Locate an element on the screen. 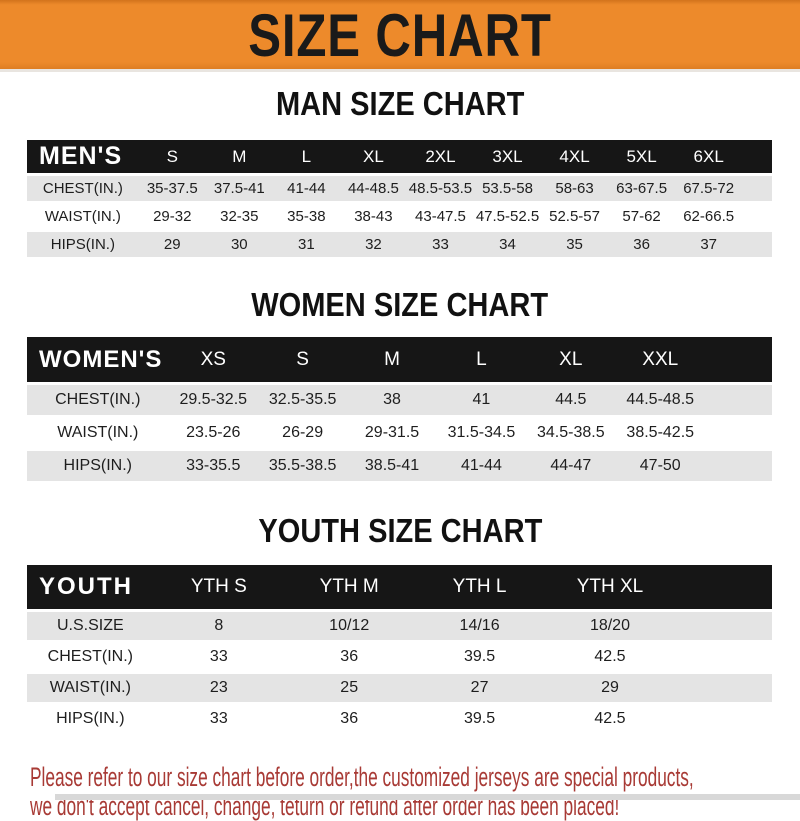  value-cell: 30 is located at coordinates (239, 244).